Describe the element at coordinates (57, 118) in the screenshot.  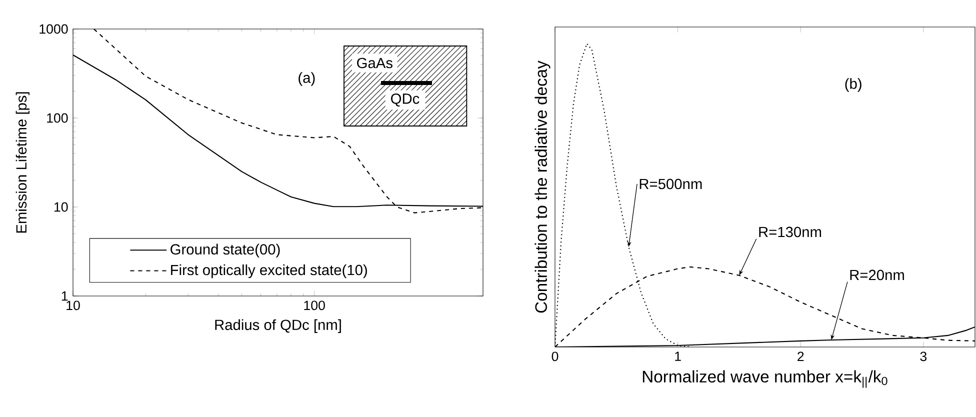
I see `y-tick-label: 100` at that location.